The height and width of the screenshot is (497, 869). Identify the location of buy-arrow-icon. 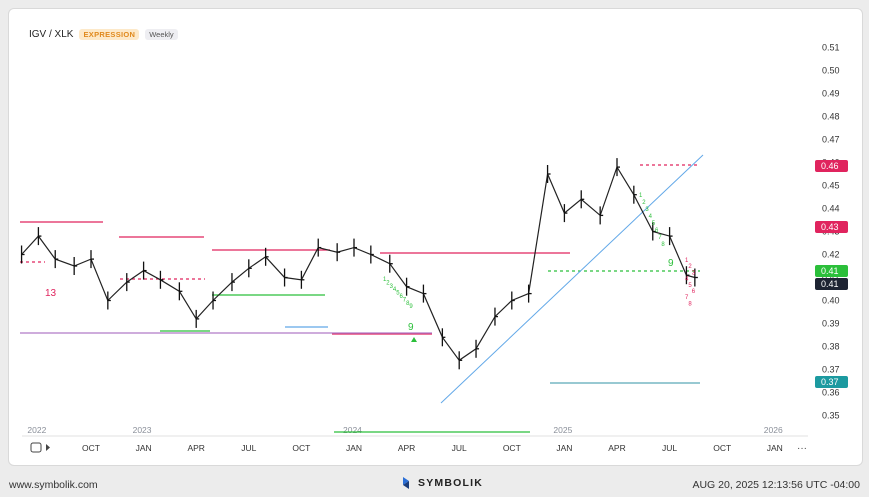
(414, 339).